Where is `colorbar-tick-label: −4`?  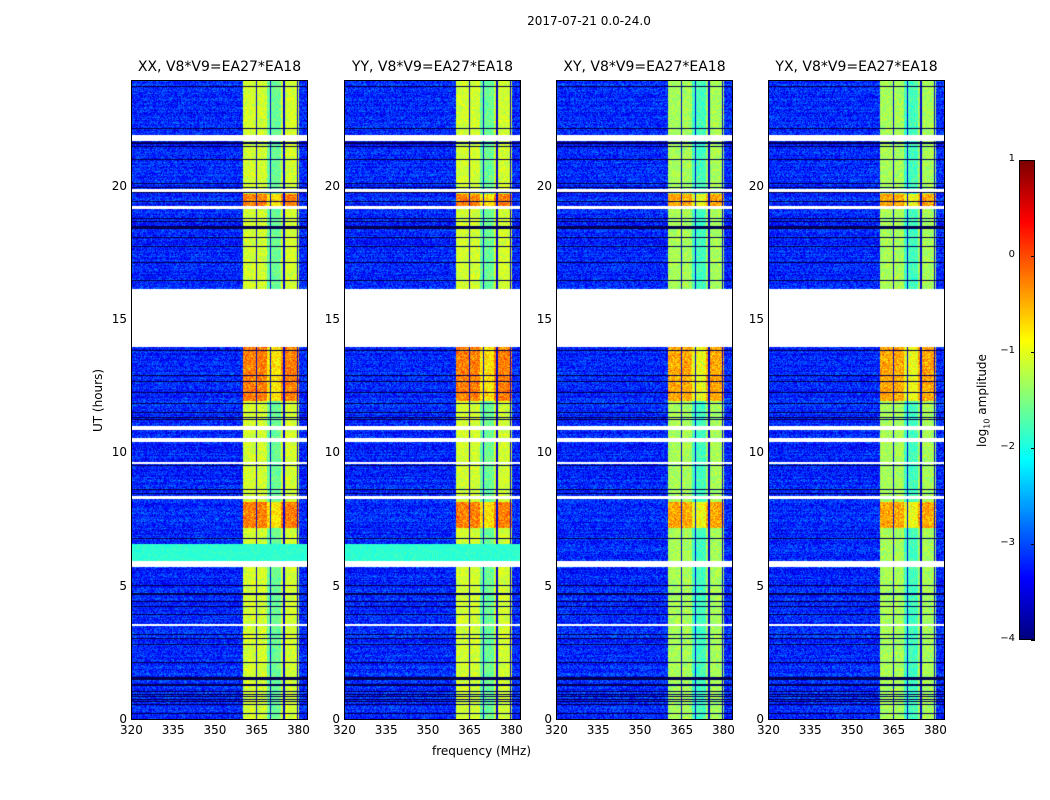
colorbar-tick-label: −4 is located at coordinates (1007, 638).